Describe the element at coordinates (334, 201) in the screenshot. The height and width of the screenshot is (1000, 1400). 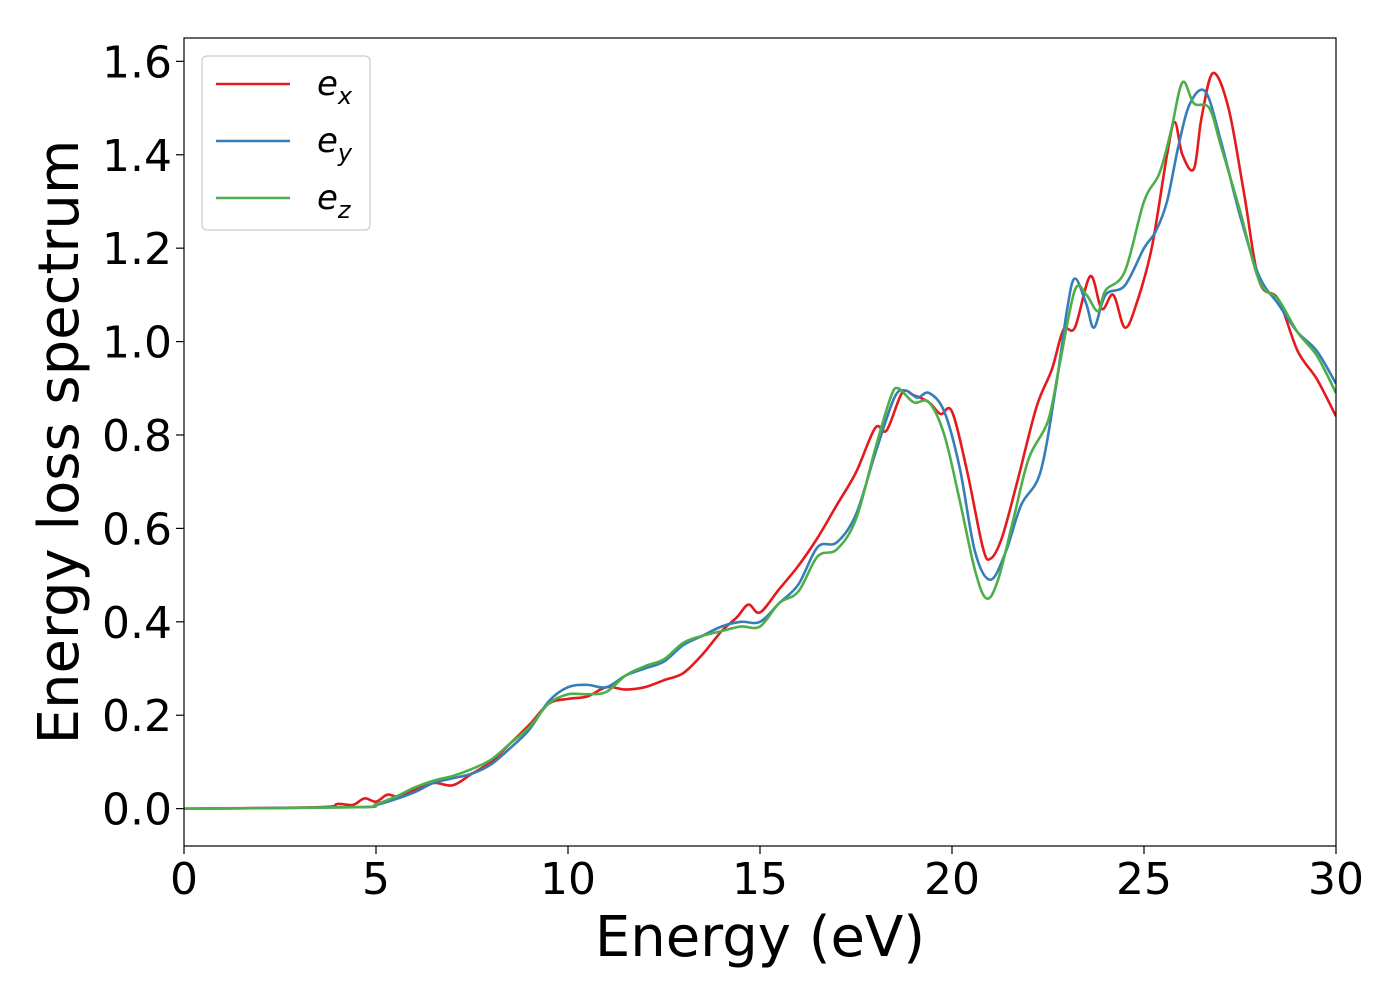
I see `legend-entry: ez` at that location.